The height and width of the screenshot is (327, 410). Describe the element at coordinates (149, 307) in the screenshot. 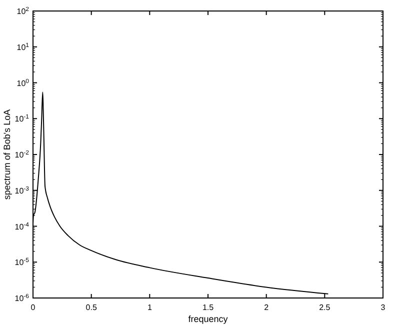

I see `x-tick-label: 1` at that location.